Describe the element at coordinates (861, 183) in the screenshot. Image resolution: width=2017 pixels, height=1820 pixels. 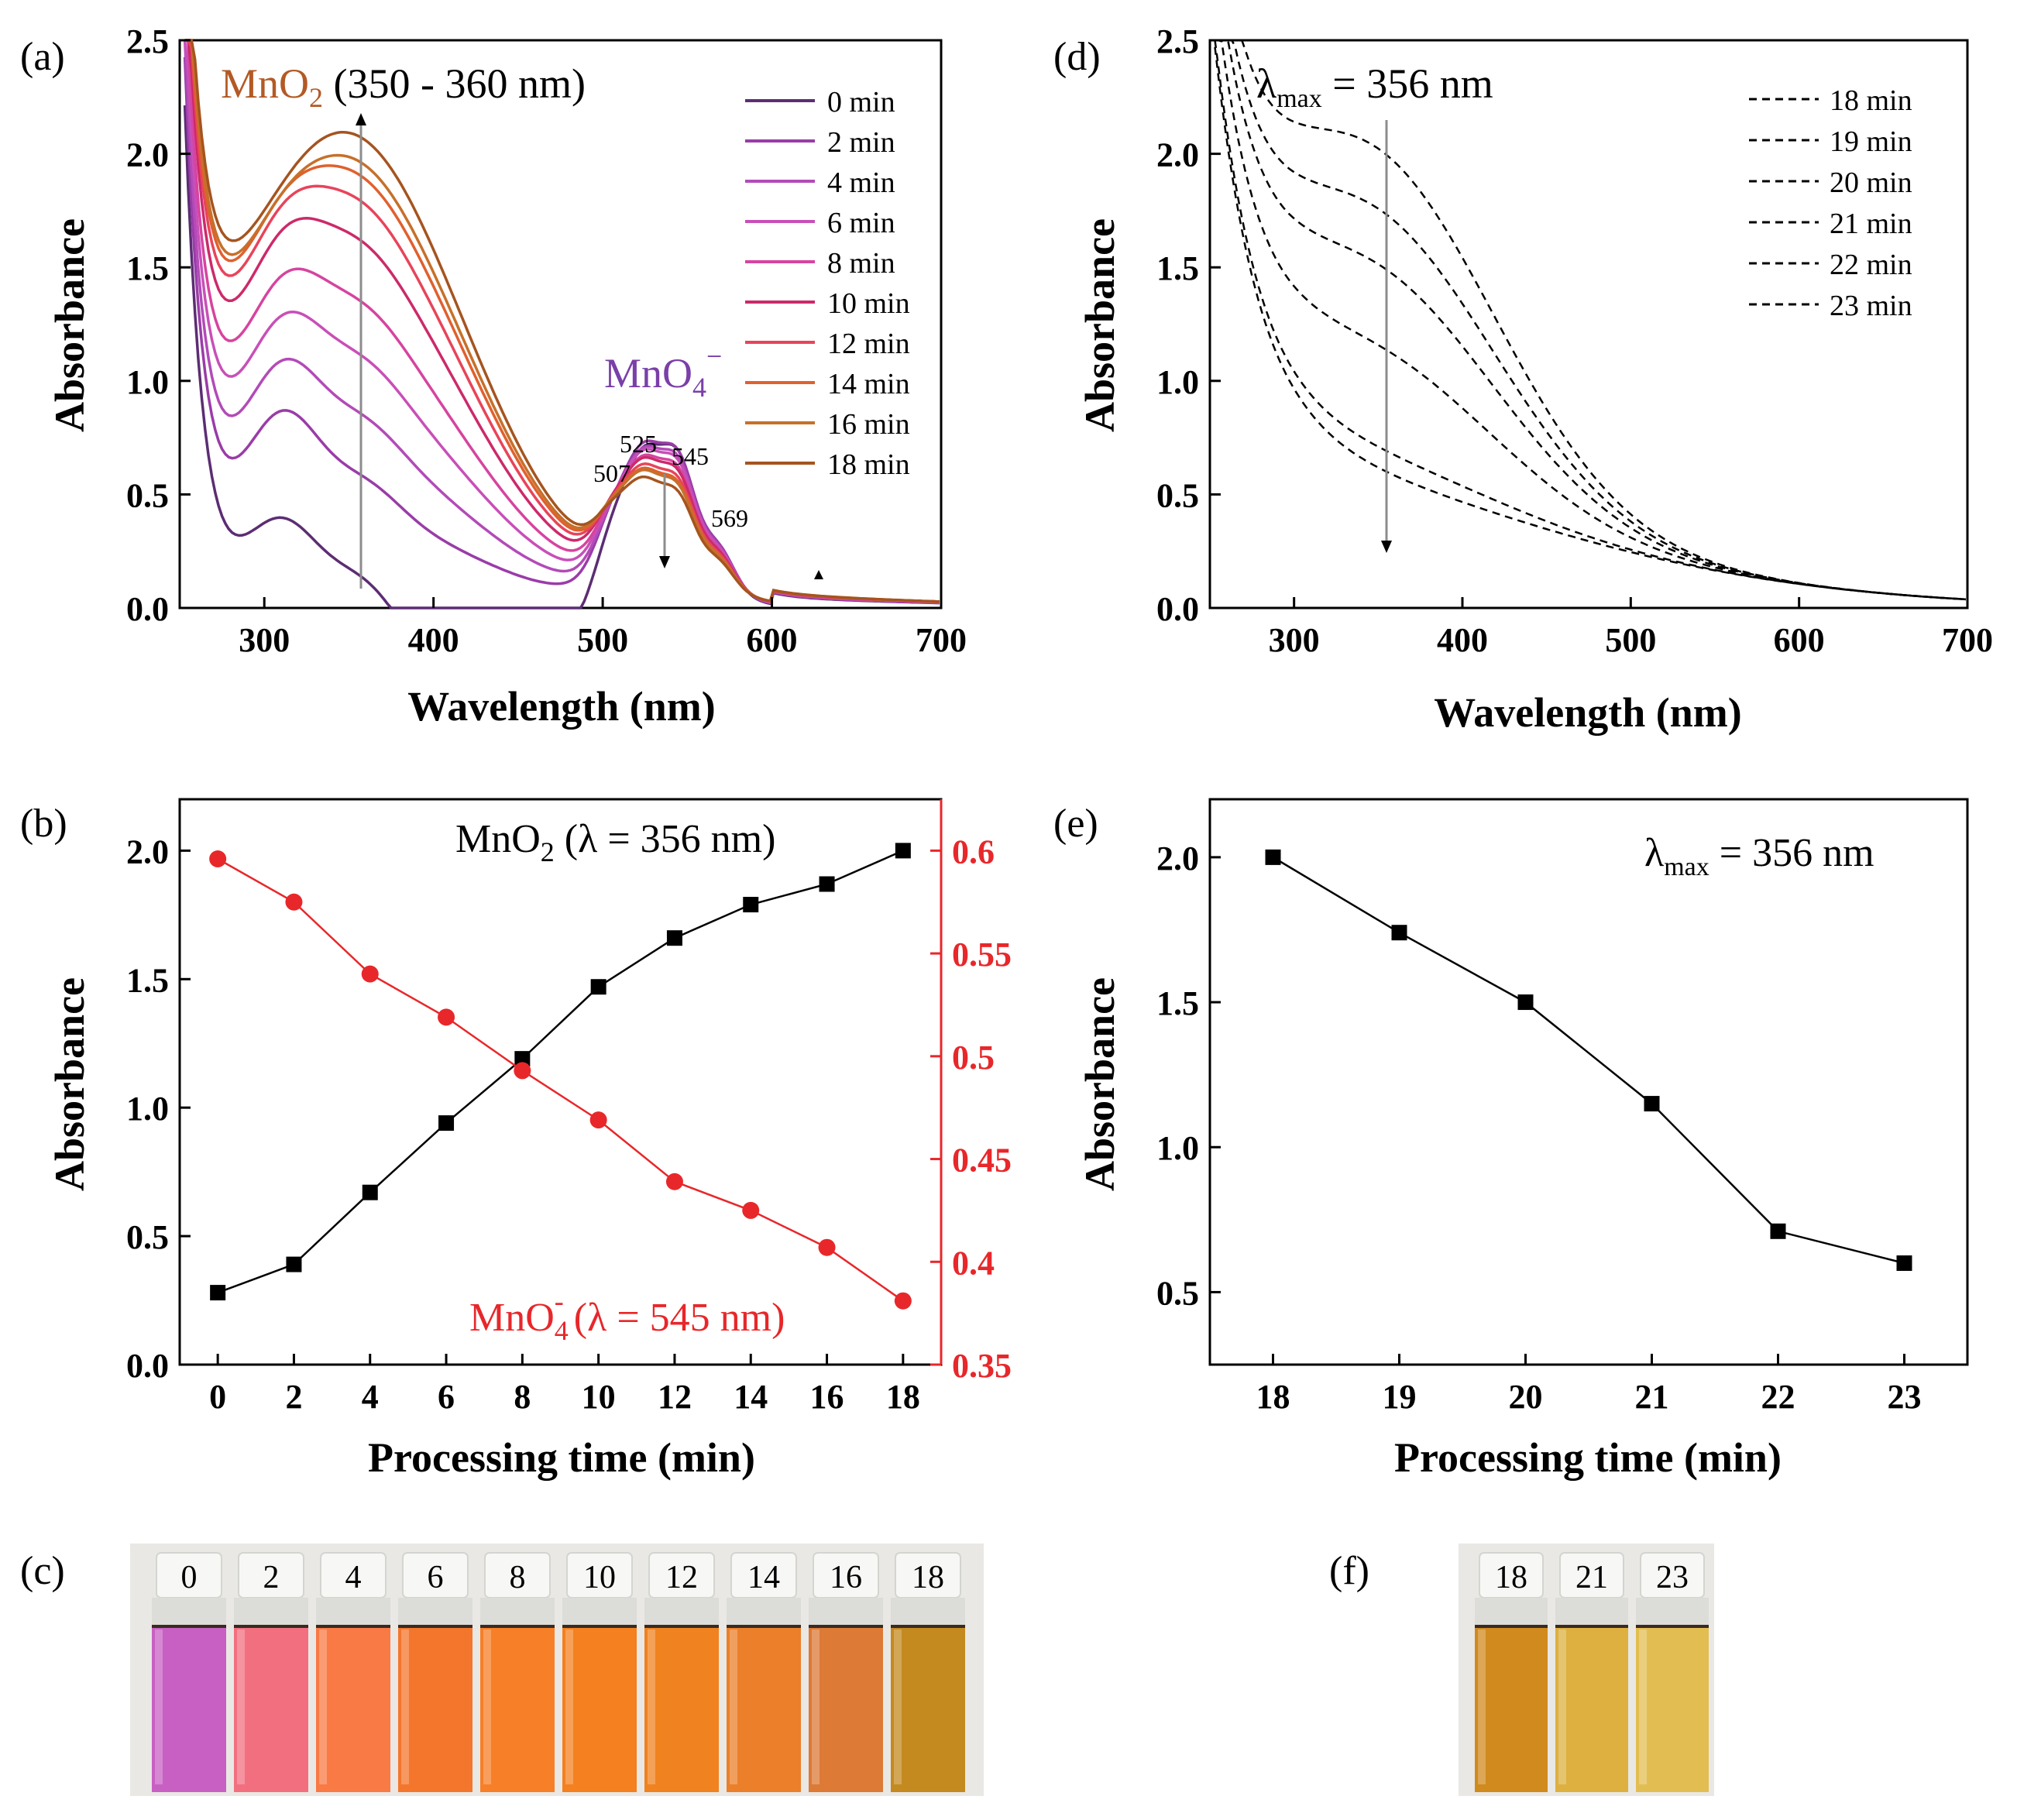
I see `legend-label-a: 4 min` at that location.